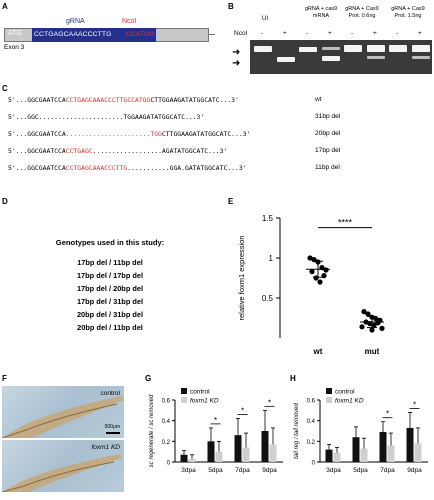 The width and height of the screenshot is (434, 500). Describe the element at coordinates (166, 443) in the screenshot. I see `y-tick-label: 0.2` at that location.